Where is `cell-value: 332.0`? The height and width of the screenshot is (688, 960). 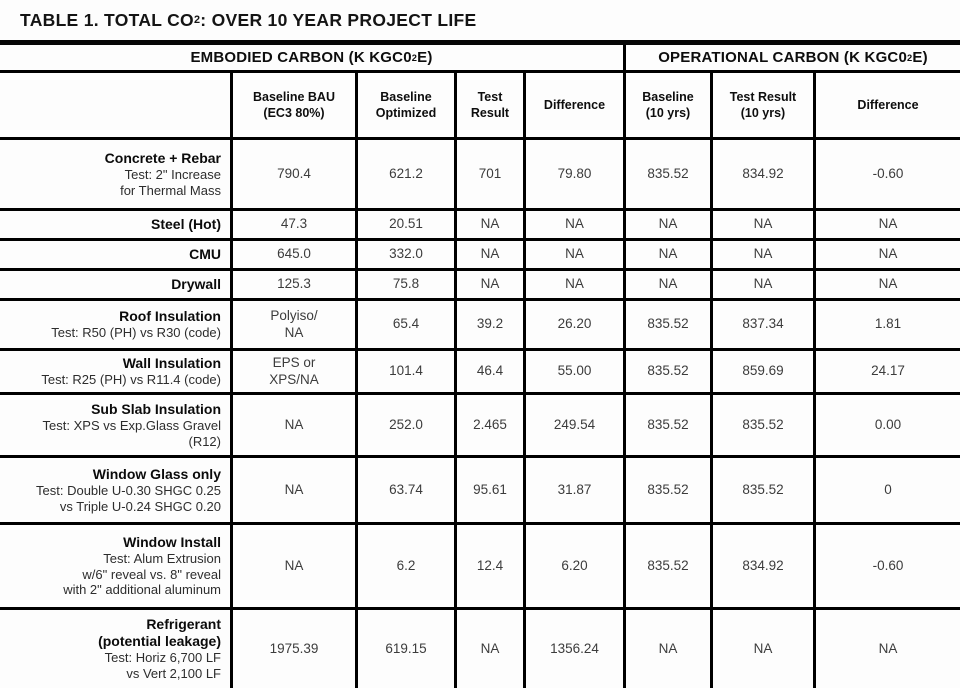 cell-value: 332.0 is located at coordinates (407, 254).